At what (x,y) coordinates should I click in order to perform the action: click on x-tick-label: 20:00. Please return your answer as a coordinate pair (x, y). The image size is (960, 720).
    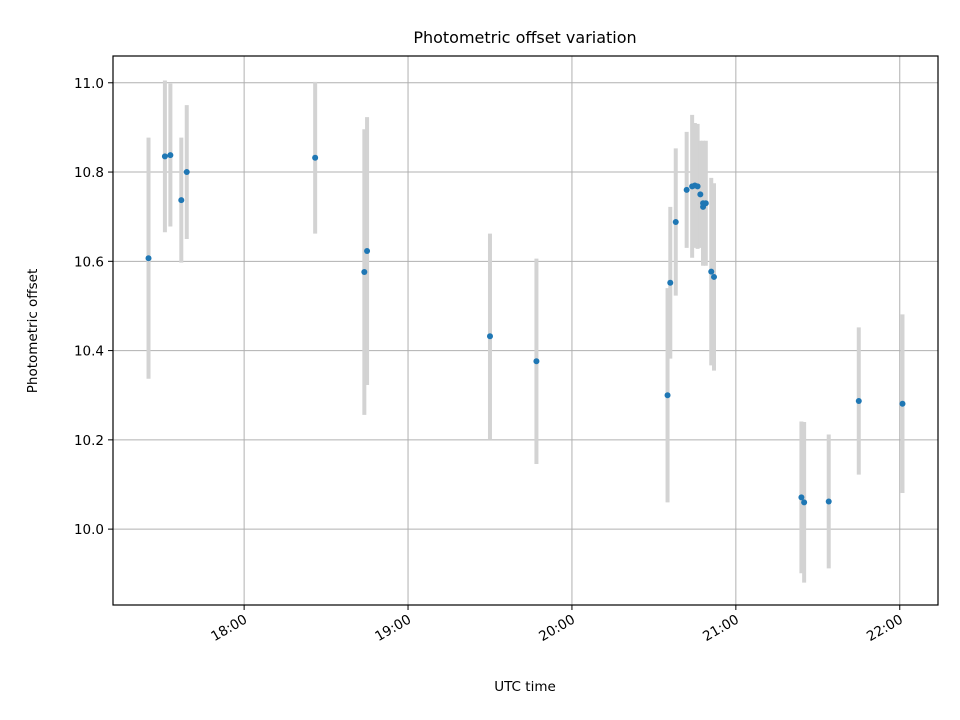
    Looking at the image, I should click on (557, 628).